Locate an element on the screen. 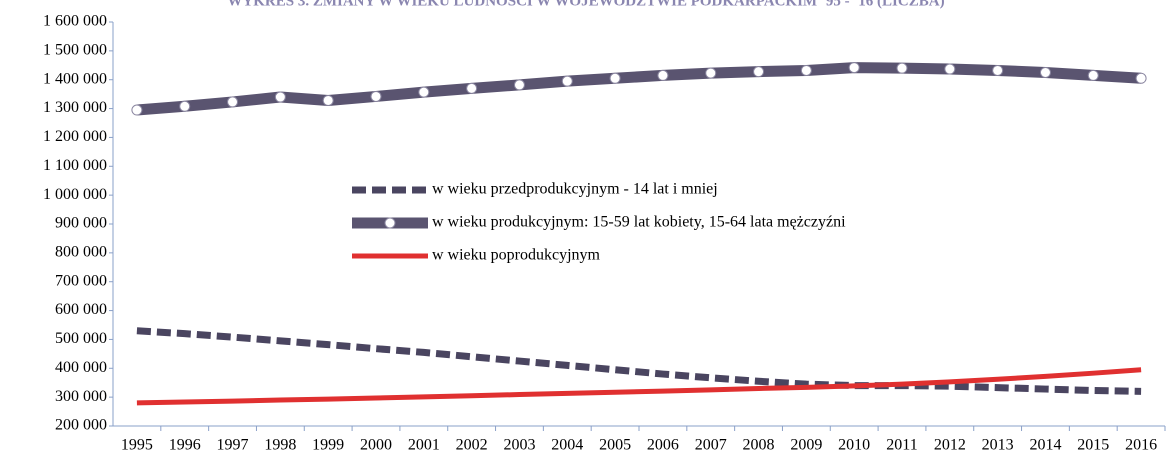 The height and width of the screenshot is (457, 1172). y-tick-label: 1 100 000 is located at coordinates (75, 165).